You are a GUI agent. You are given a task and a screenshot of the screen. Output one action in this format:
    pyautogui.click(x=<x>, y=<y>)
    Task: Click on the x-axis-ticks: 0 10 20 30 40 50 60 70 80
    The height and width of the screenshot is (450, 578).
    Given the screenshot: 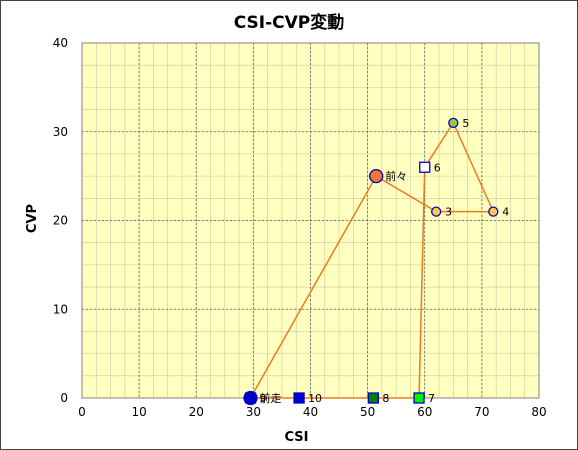 What is the action you would take?
    pyautogui.click(x=312, y=412)
    